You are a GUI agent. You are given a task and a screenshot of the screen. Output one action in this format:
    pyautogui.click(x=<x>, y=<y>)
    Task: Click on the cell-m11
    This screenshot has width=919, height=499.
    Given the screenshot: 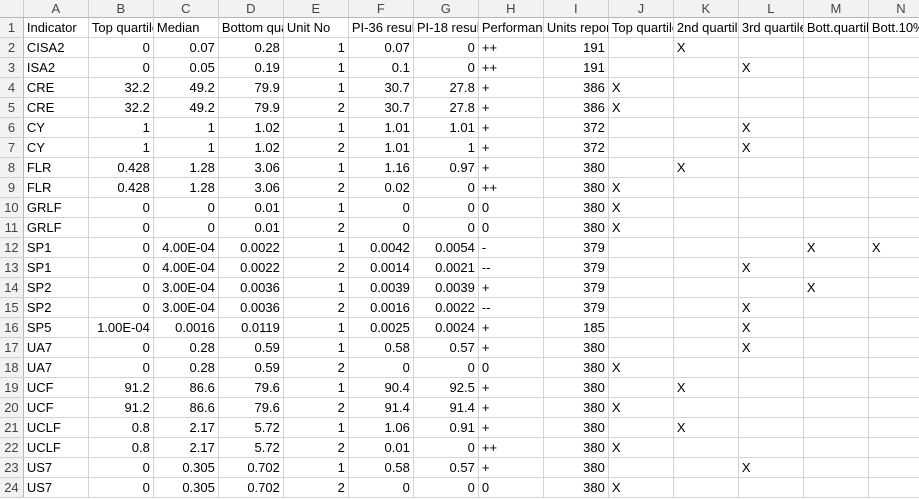 What is the action you would take?
    pyautogui.click(x=836, y=227)
    